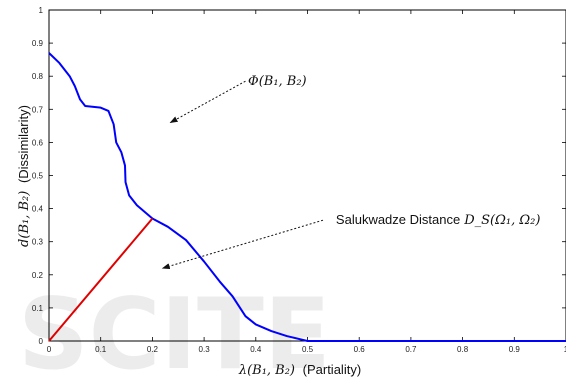 The height and width of the screenshot is (385, 566). Describe the element at coordinates (565, 349) in the screenshot. I see `x-tick-label: 1` at that location.